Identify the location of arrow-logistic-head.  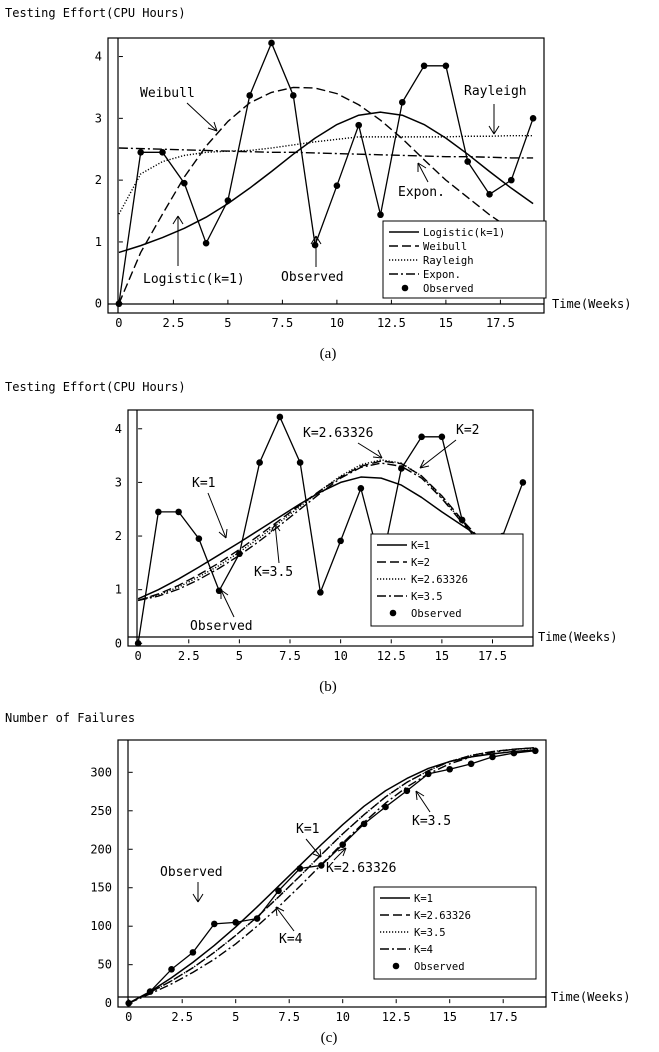
(178, 220).